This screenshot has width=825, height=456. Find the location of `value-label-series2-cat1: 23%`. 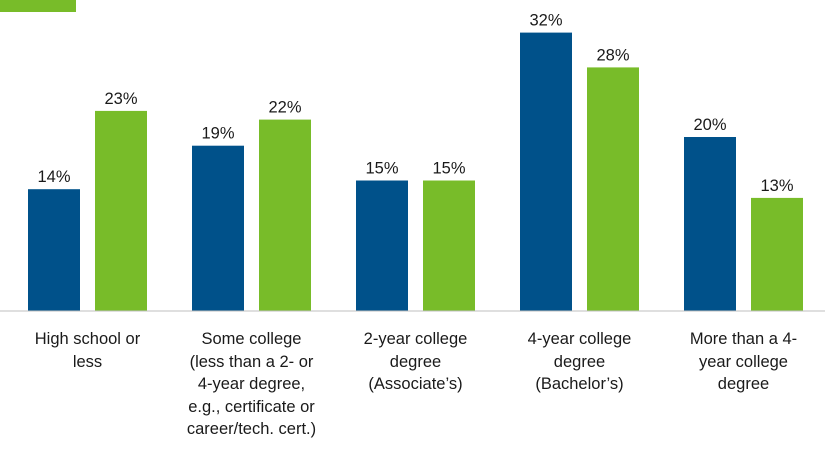

value-label-series2-cat1: 23% is located at coordinates (120, 99).